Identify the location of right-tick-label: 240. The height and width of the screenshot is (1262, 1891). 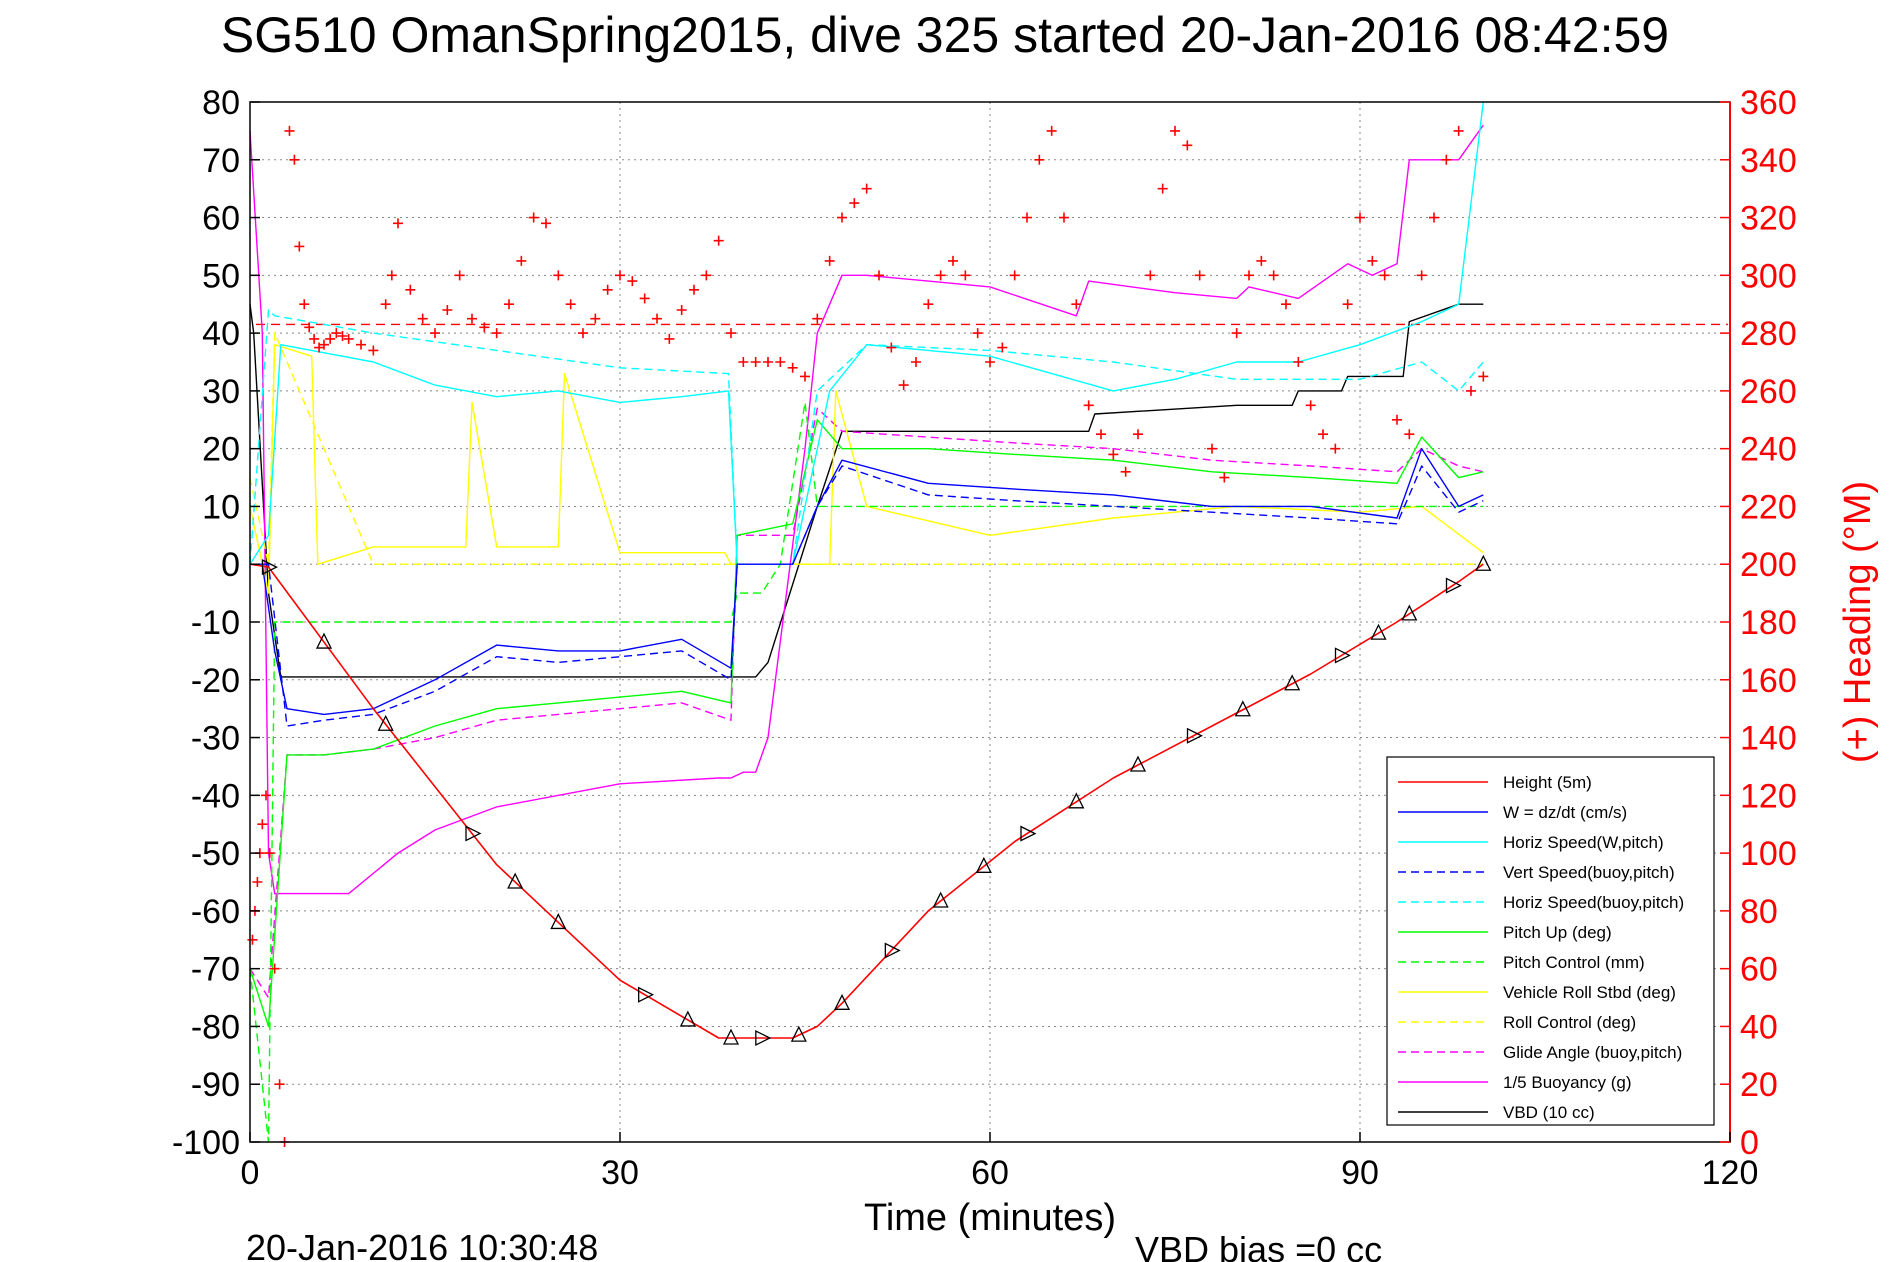
(1768, 450).